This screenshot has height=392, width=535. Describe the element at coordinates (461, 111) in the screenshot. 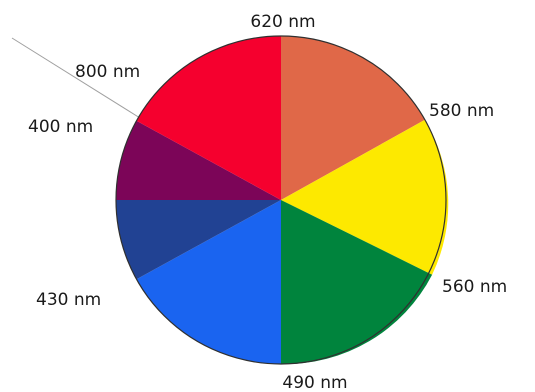

I see `label-580nm: 580 nm` at that location.